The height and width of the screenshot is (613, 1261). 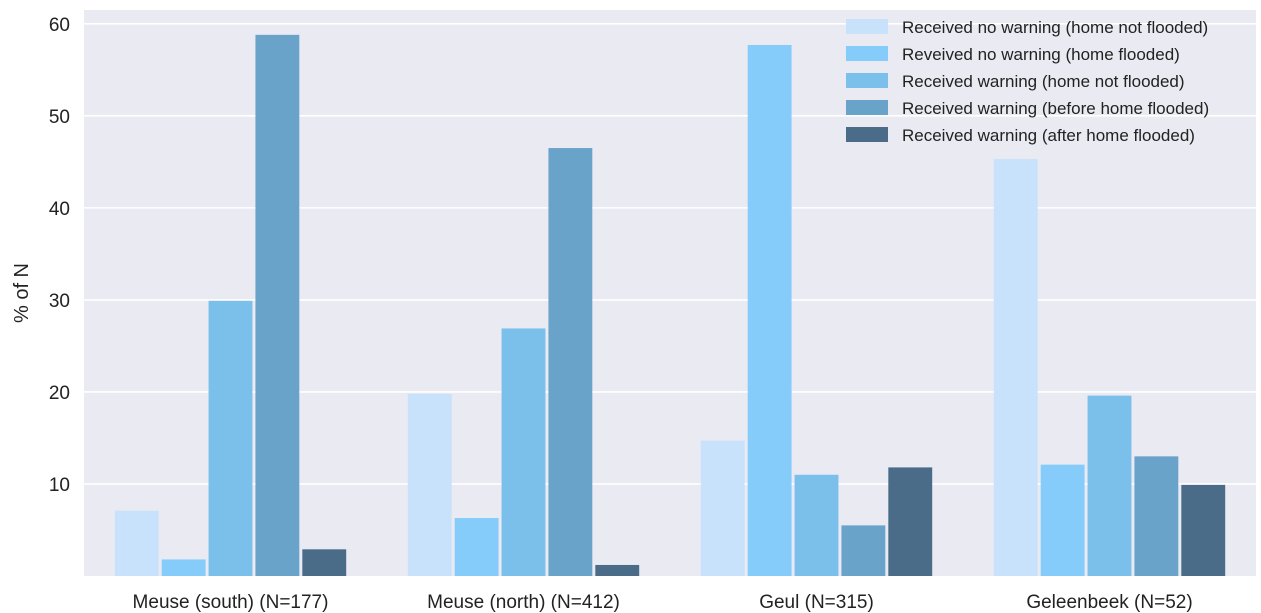 I want to click on x-tick-label: Geleenbeek (N=52), so click(x=1109, y=602).